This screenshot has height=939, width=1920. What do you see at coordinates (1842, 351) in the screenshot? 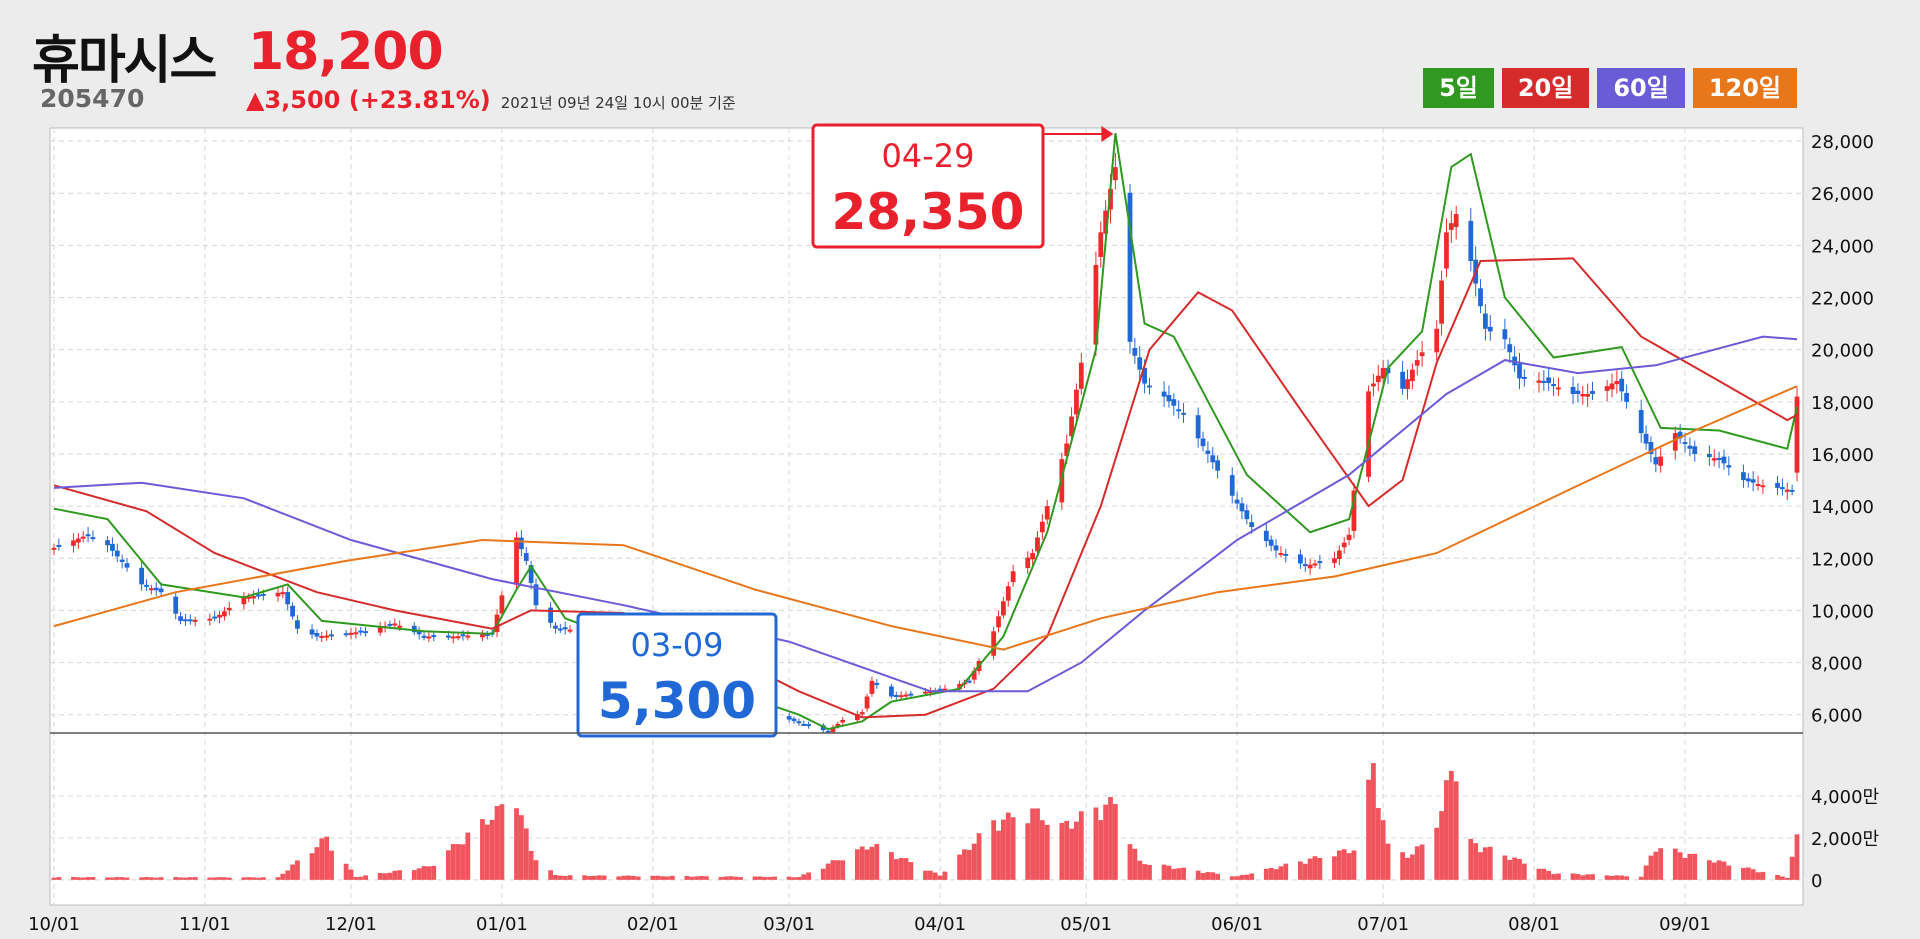
I see `price-tick-label: 20,000` at bounding box center [1842, 351].